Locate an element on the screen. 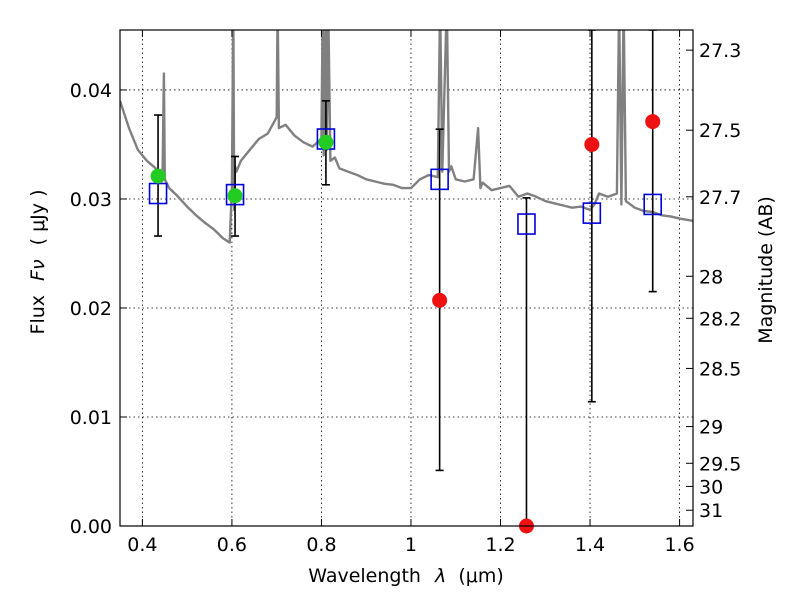 Image resolution: width=800 pixels, height=600 pixels. y-axis-label-text: Flux is located at coordinates (38, 315).